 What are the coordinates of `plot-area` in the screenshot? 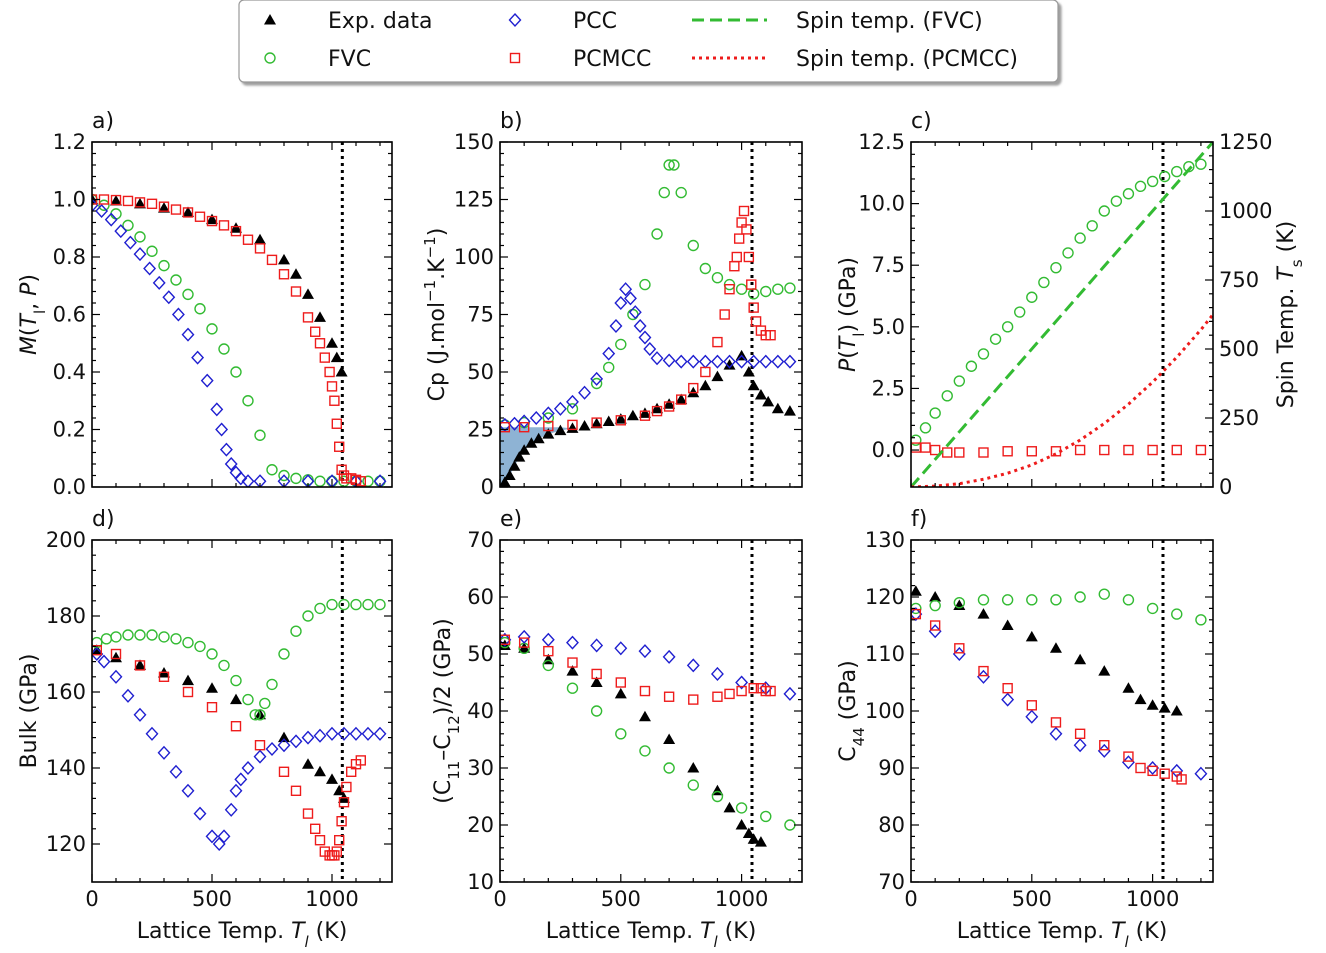 It's located at (239, 711).